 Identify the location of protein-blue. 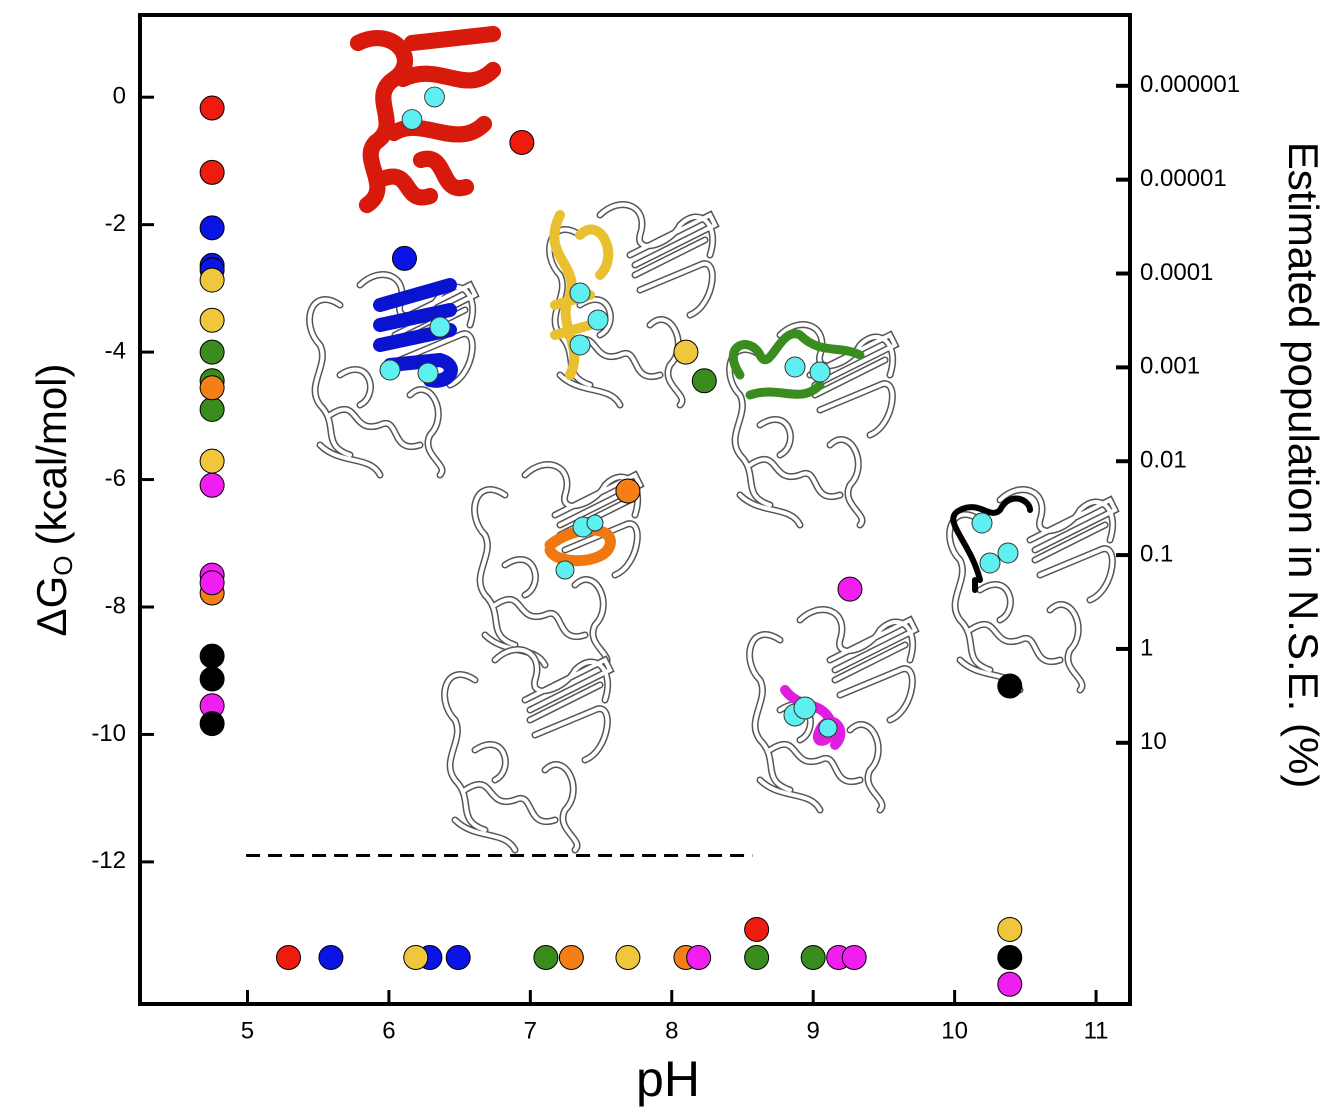
(392, 375).